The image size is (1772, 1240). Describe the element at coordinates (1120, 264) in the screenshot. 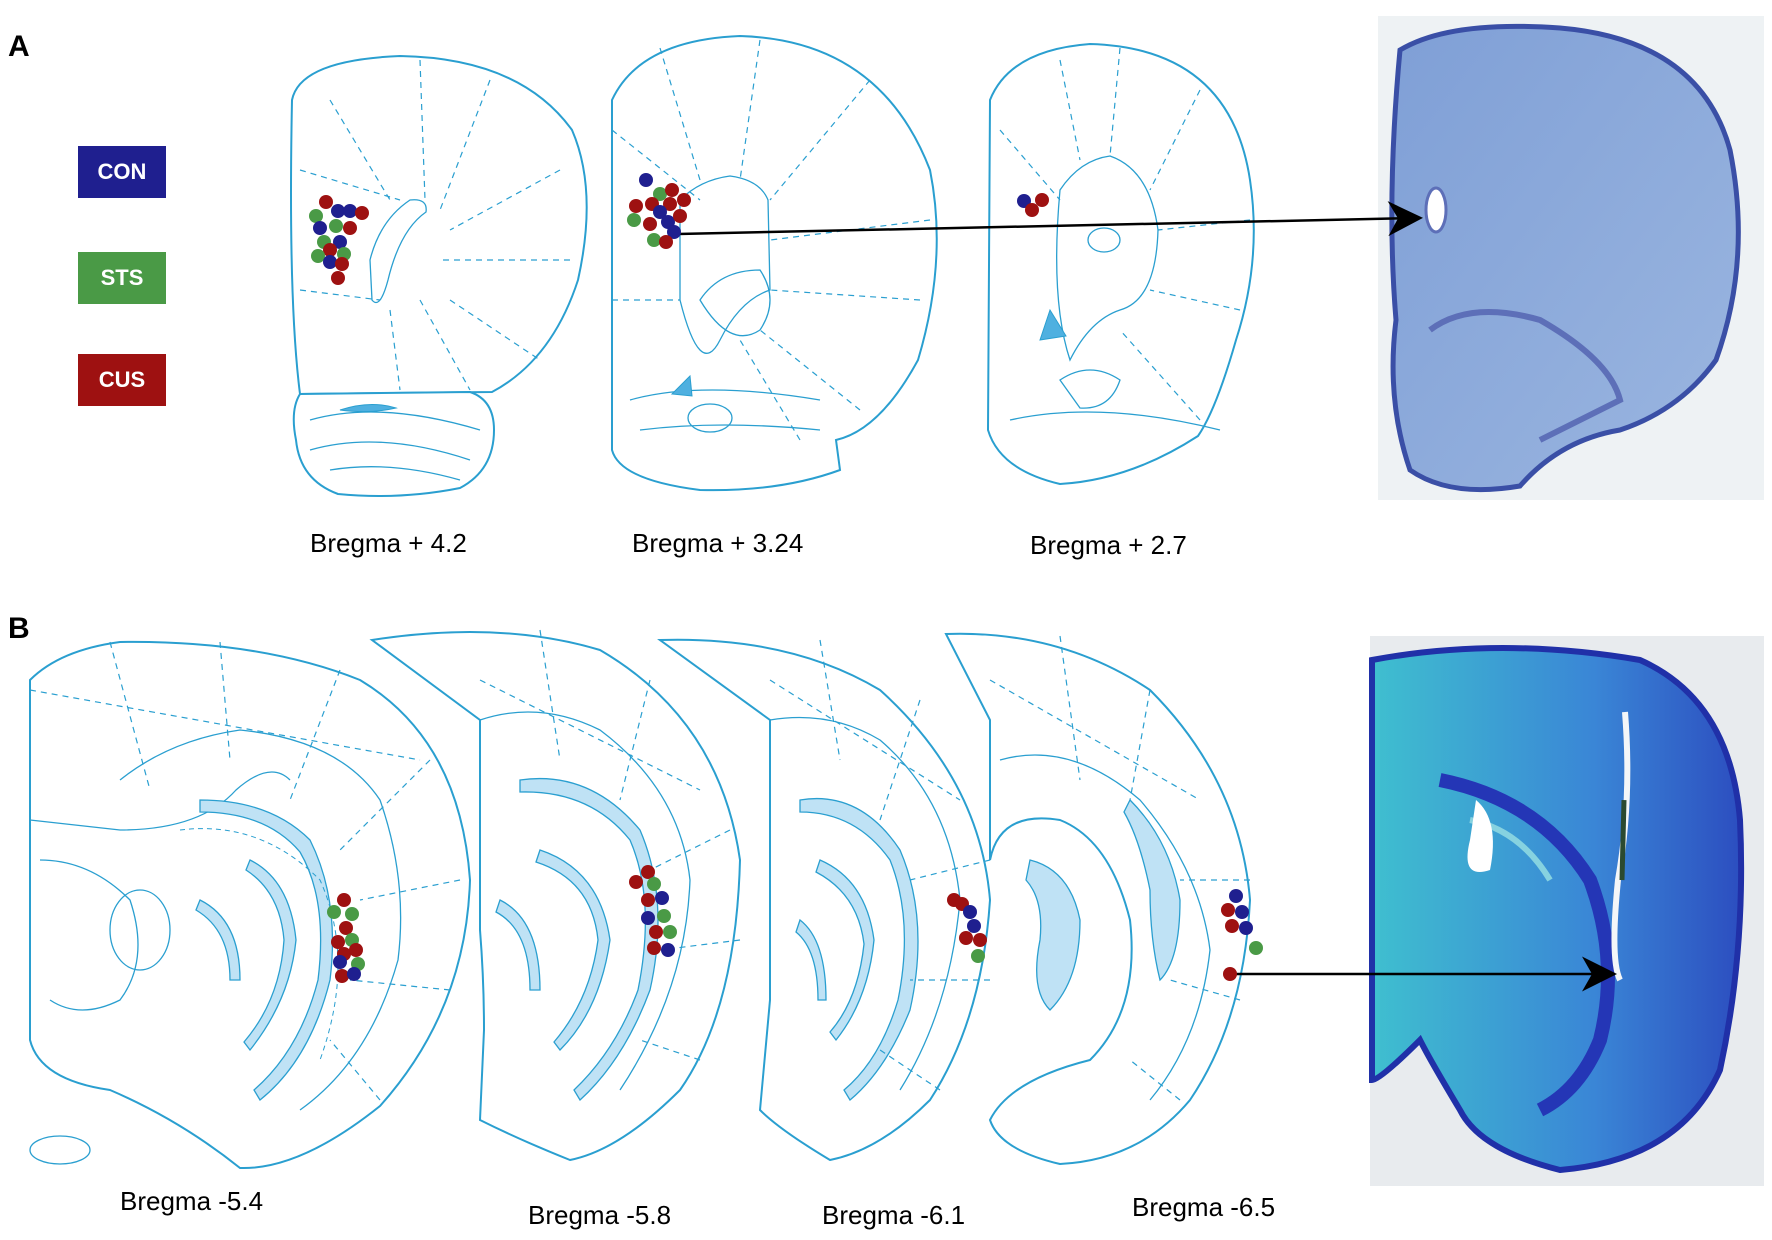

I see `atlas-section-a3` at that location.